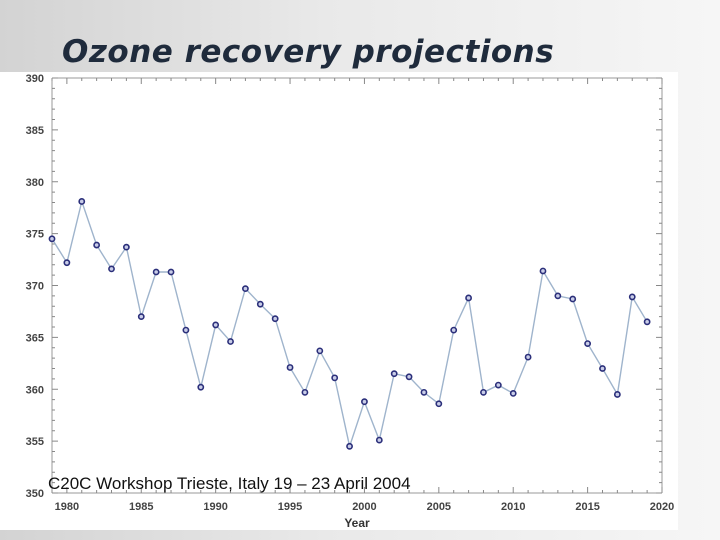 The image size is (720, 540). Describe the element at coordinates (67, 507) in the screenshot. I see `x-tick-label: 1980` at that location.